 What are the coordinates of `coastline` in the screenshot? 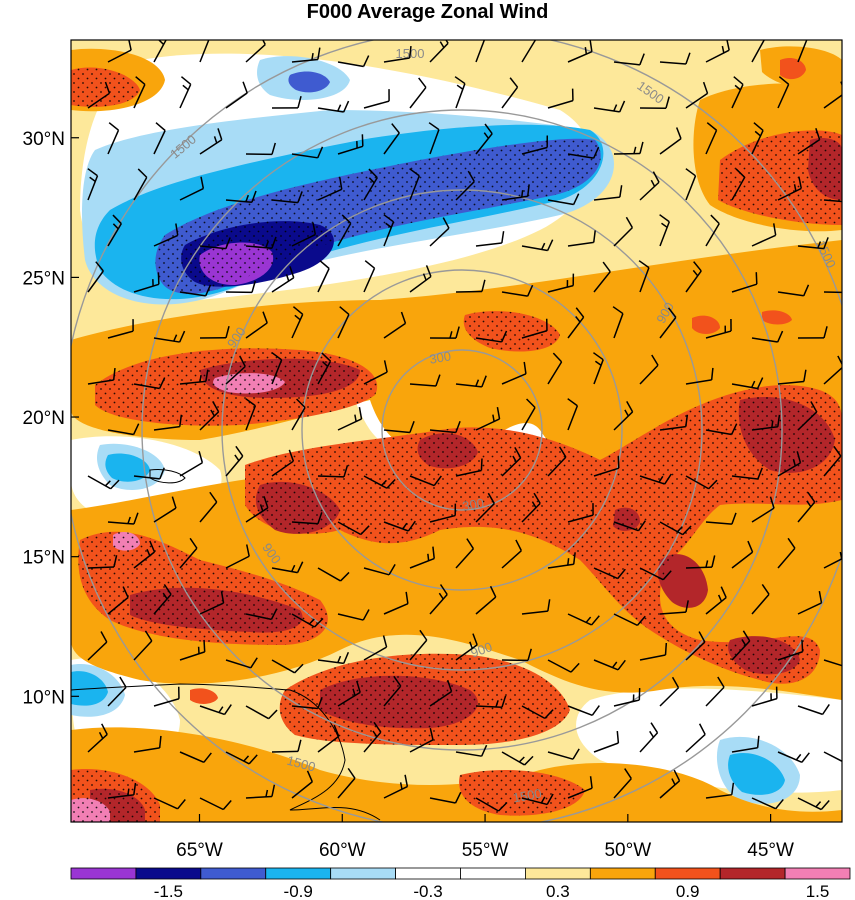 It's located at (226, 752).